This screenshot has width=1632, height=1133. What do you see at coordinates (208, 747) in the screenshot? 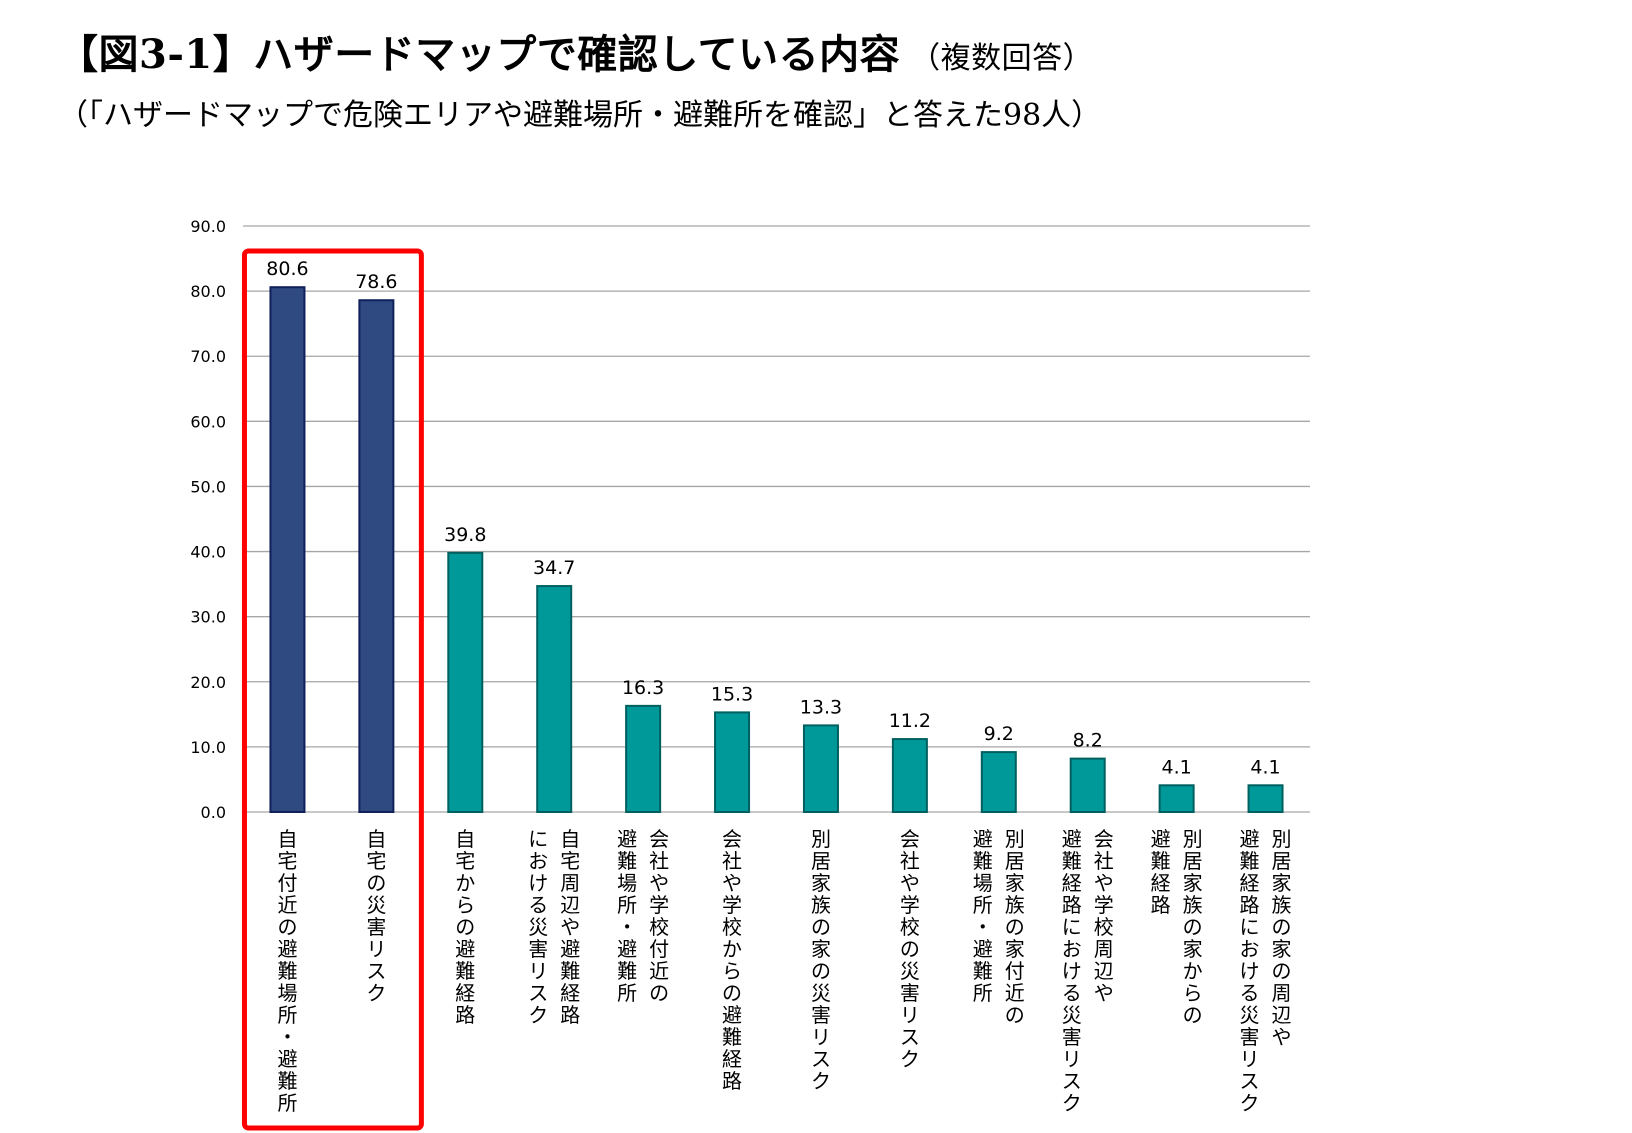
I see `y-tick-label: 10.0` at bounding box center [208, 747].